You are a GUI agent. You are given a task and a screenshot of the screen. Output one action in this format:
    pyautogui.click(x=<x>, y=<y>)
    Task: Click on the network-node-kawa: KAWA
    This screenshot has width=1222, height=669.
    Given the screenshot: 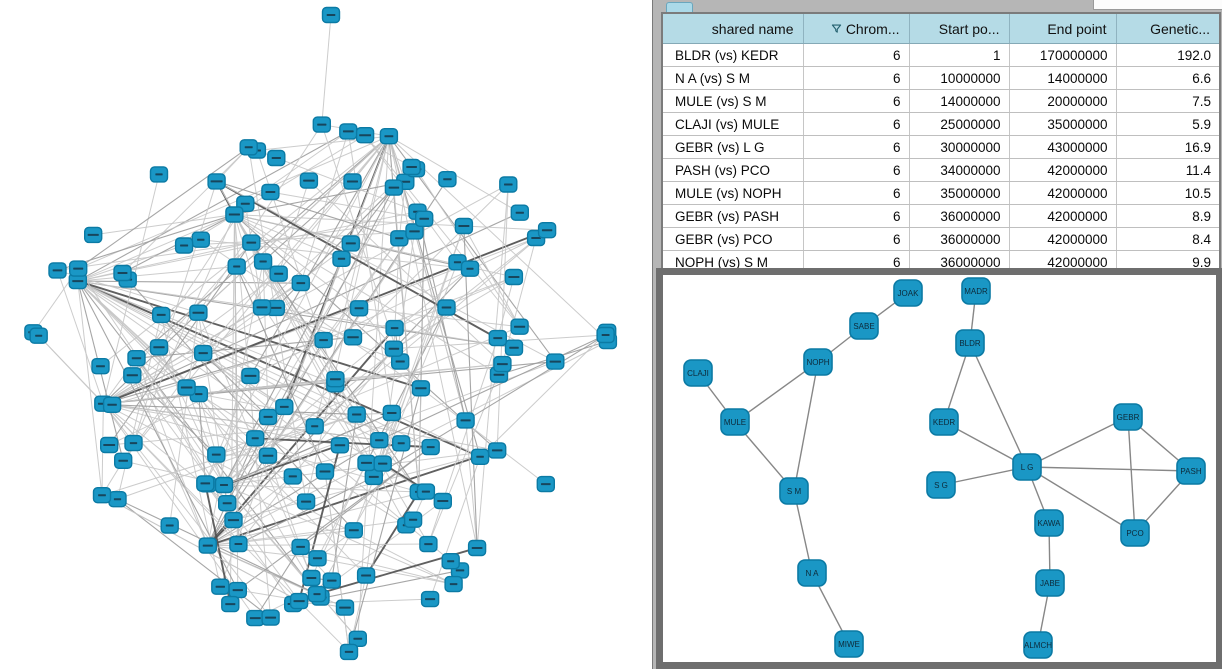 What is the action you would take?
    pyautogui.click(x=1049, y=523)
    